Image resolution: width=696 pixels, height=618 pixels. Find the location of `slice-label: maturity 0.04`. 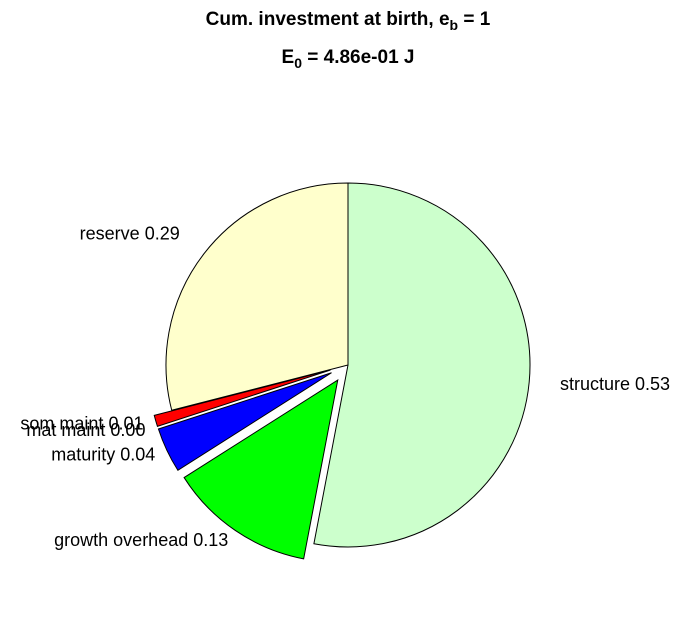

slice-label: maturity 0.04 is located at coordinates (103, 454).